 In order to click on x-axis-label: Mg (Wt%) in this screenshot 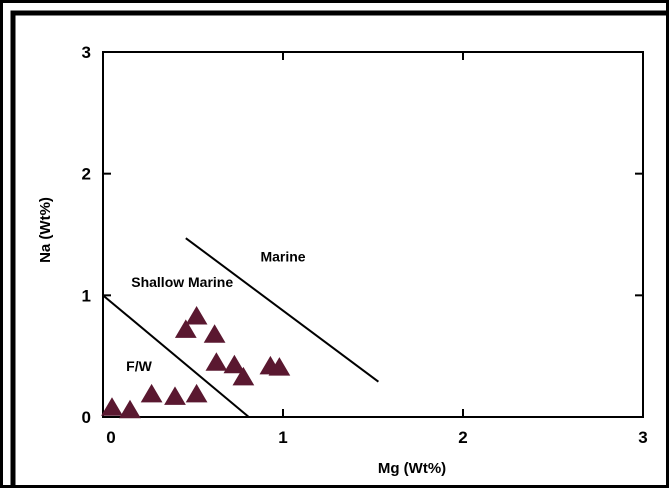, I will do `click(412, 468)`.